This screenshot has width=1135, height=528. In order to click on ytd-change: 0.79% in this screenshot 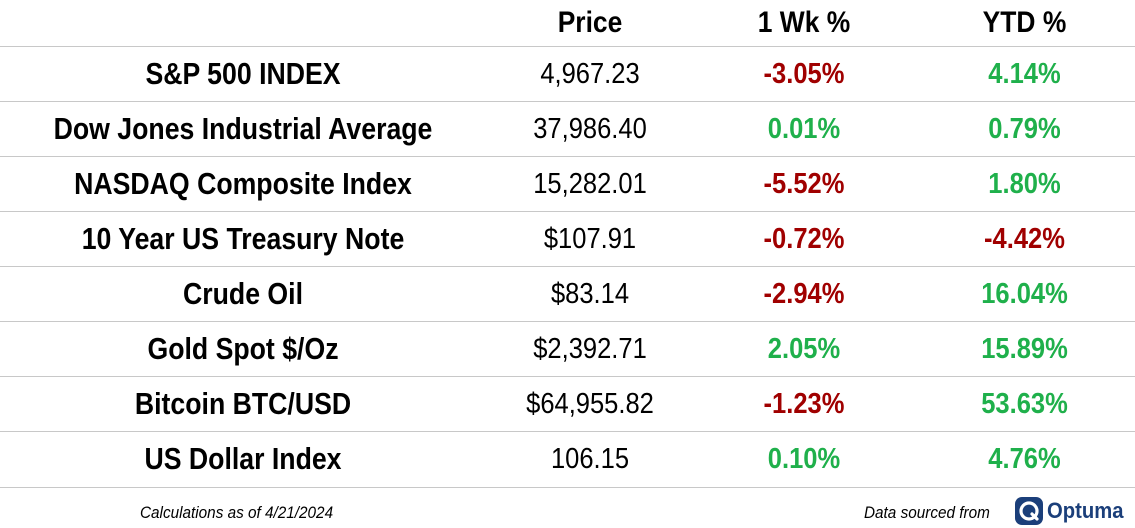, I will do `click(1024, 128)`.